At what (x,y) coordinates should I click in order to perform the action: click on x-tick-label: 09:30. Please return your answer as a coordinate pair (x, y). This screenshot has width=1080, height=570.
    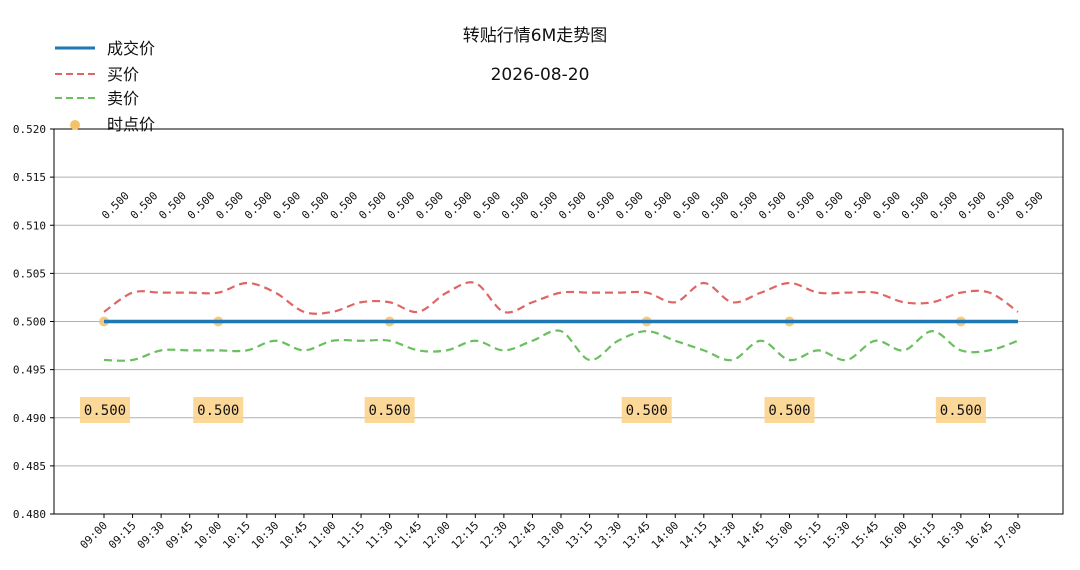
    Looking at the image, I should click on (151, 535).